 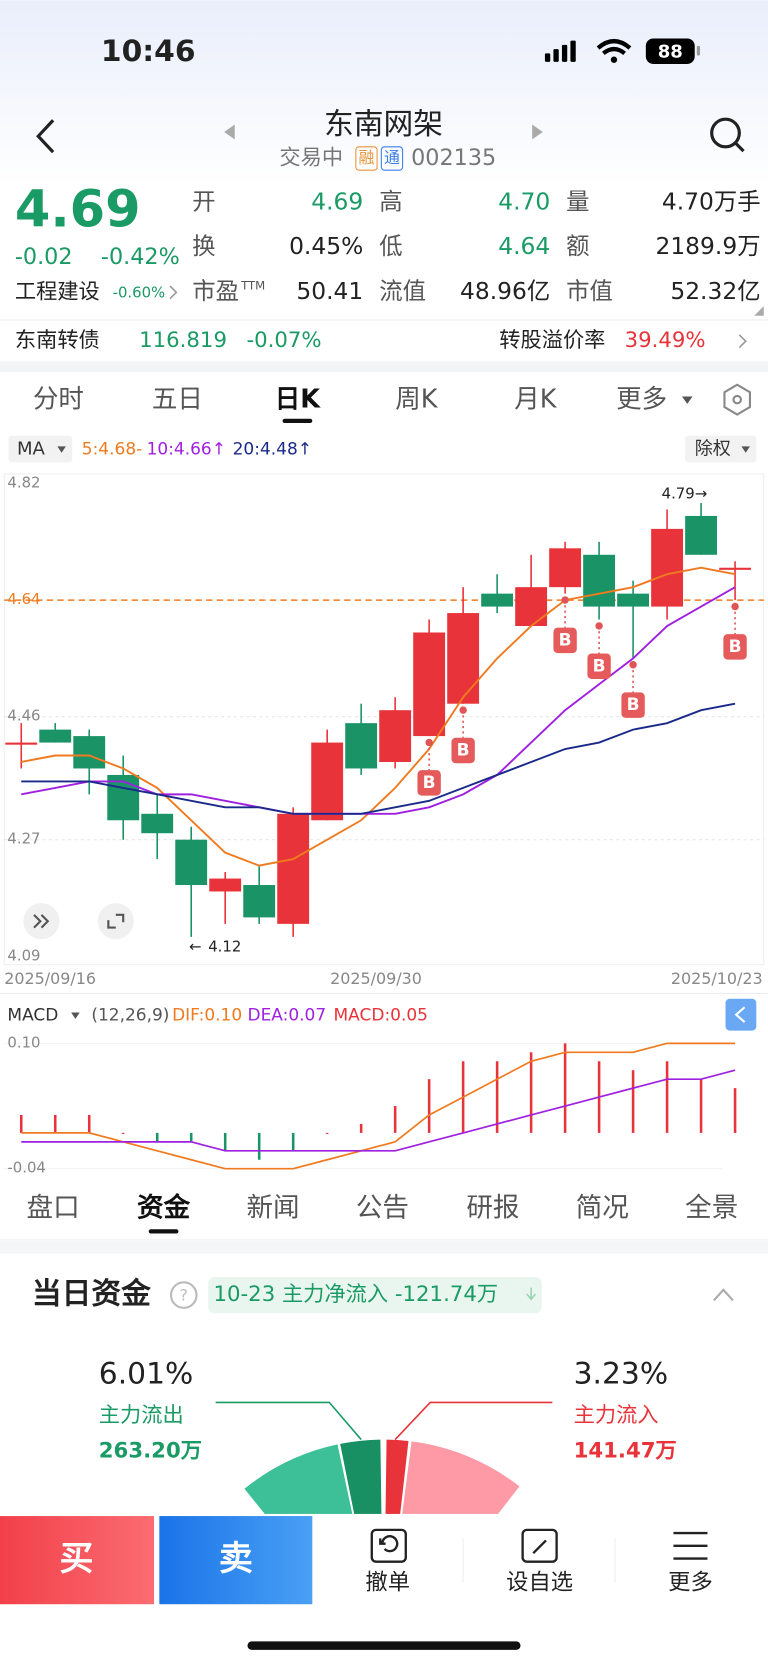 What do you see at coordinates (539, 1582) in the screenshot?
I see `action-label: 设自选` at bounding box center [539, 1582].